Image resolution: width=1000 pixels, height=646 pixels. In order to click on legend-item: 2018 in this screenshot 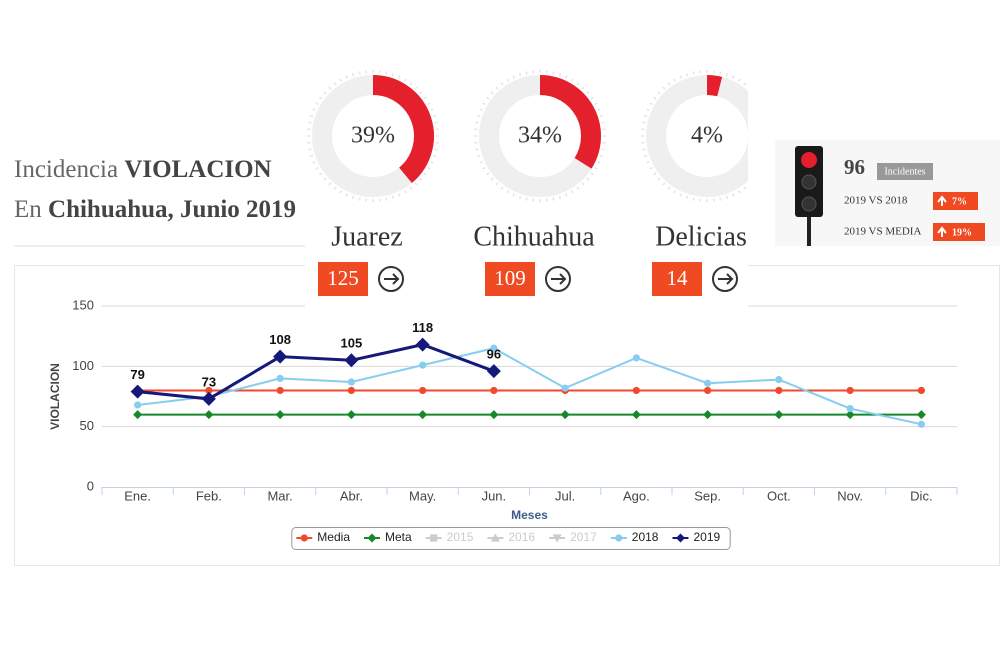, I will do `click(634, 537)`.